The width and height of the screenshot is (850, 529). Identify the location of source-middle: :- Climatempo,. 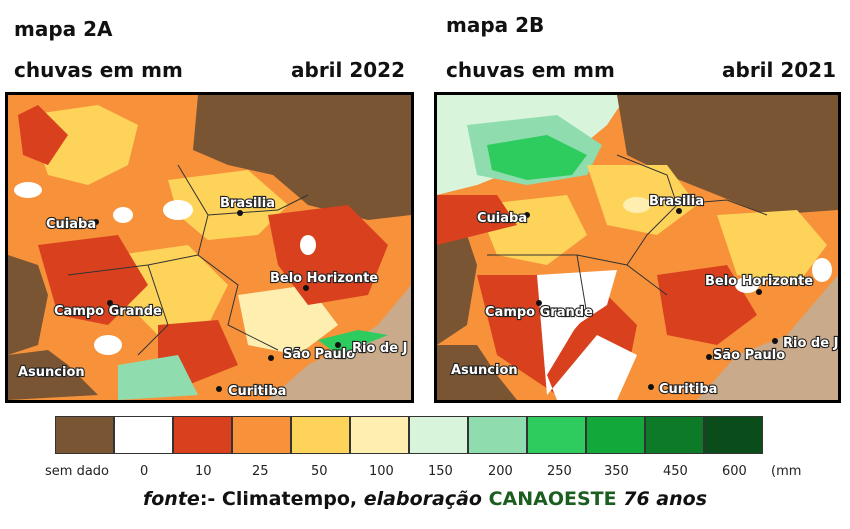
(281, 499).